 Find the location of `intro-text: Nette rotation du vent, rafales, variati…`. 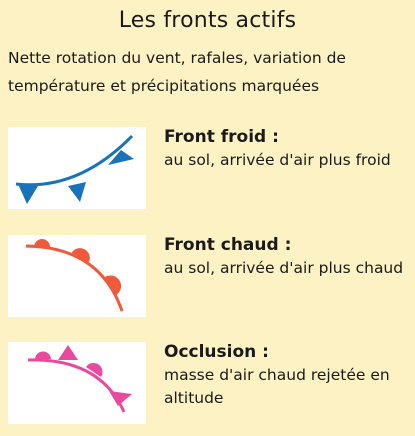

intro-text: Nette rotation du vent, rafales, variati… is located at coordinates (177, 72).